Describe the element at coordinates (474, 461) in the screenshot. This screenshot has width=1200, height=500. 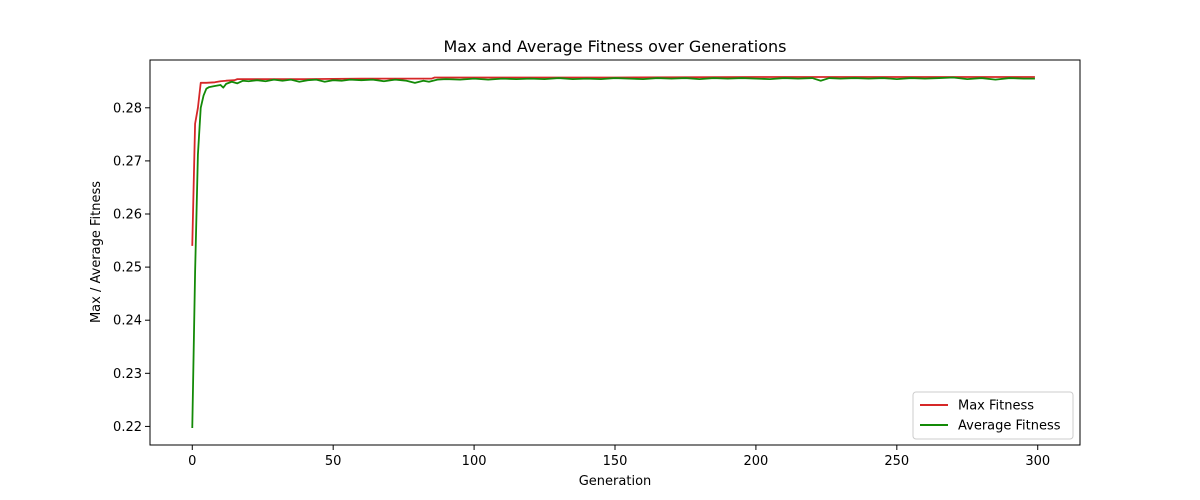
I see `x-tick-label: 100` at that location.